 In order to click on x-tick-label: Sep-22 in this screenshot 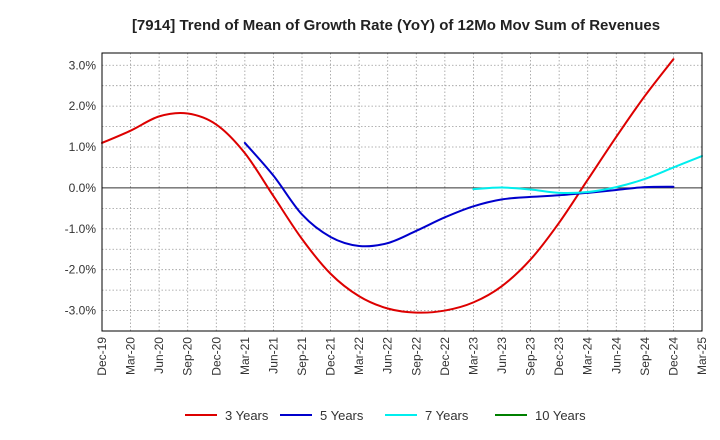, I will do `click(416, 356)`.